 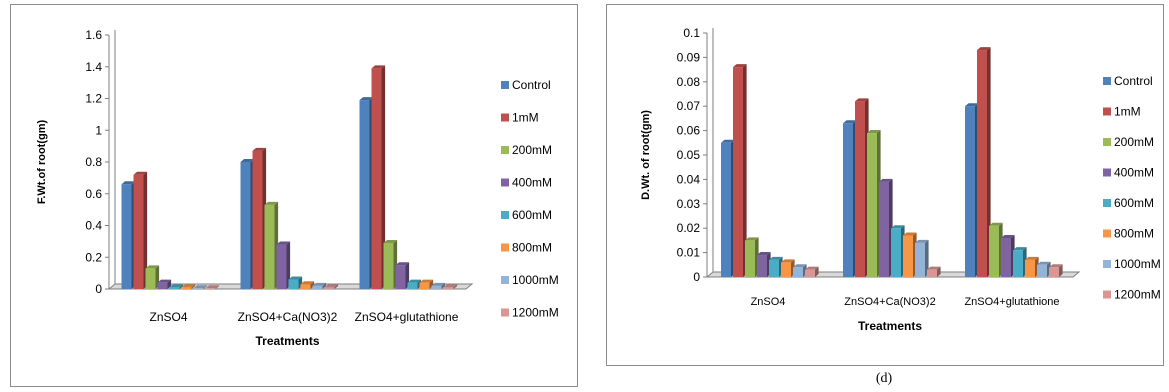 I want to click on category-label: ZnSO4, so click(x=768, y=302).